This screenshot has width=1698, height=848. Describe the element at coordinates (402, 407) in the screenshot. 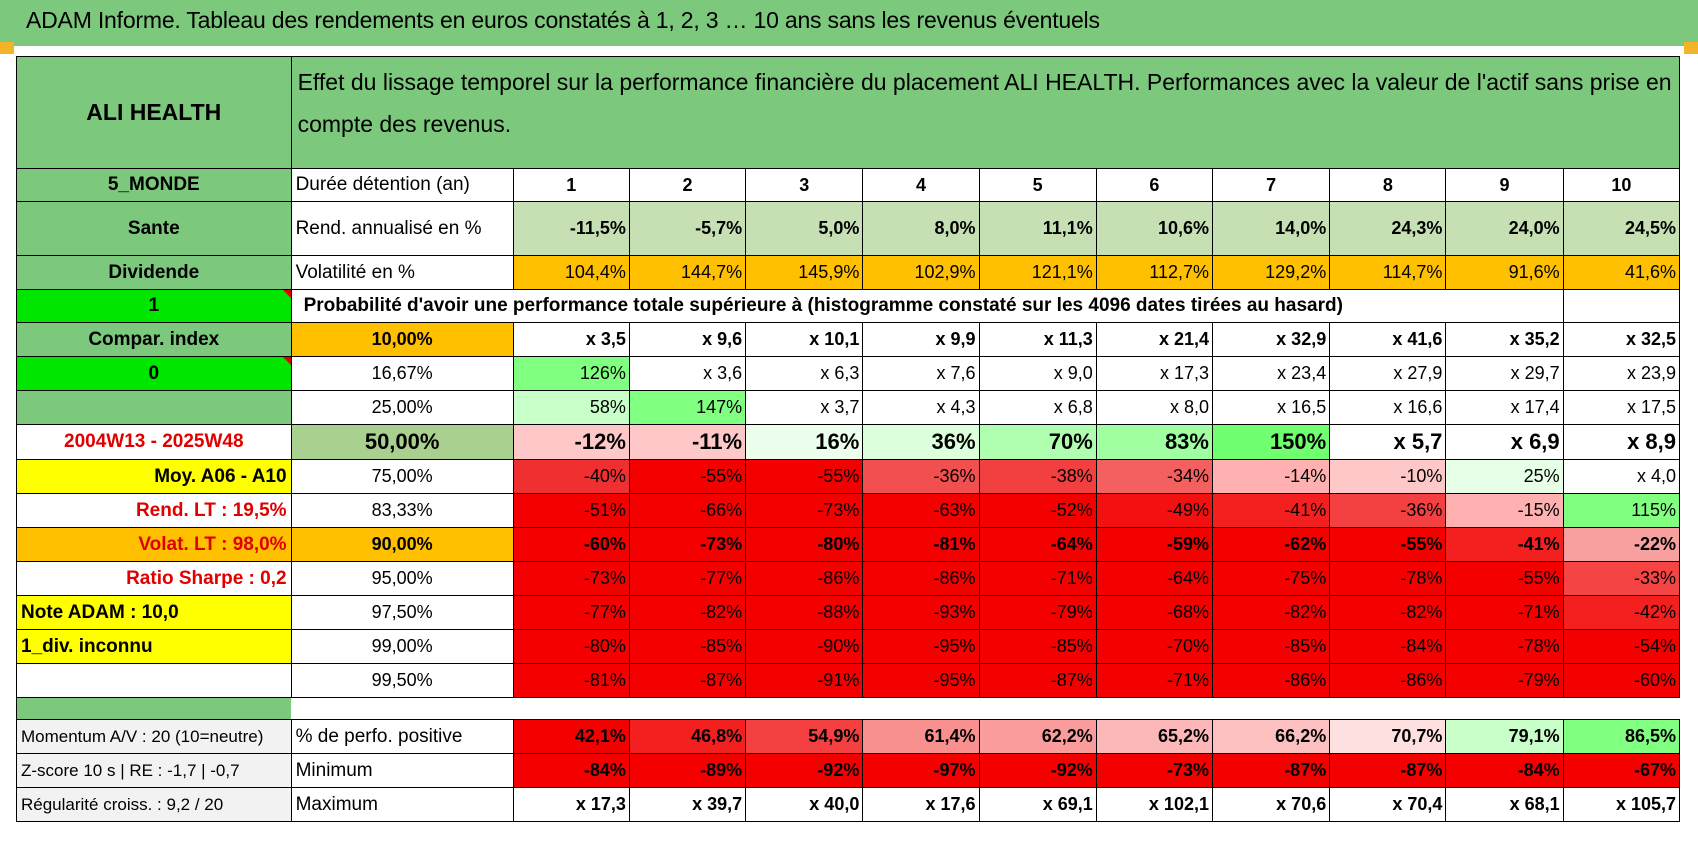

I see `quantile-label: 25,00%` at that location.